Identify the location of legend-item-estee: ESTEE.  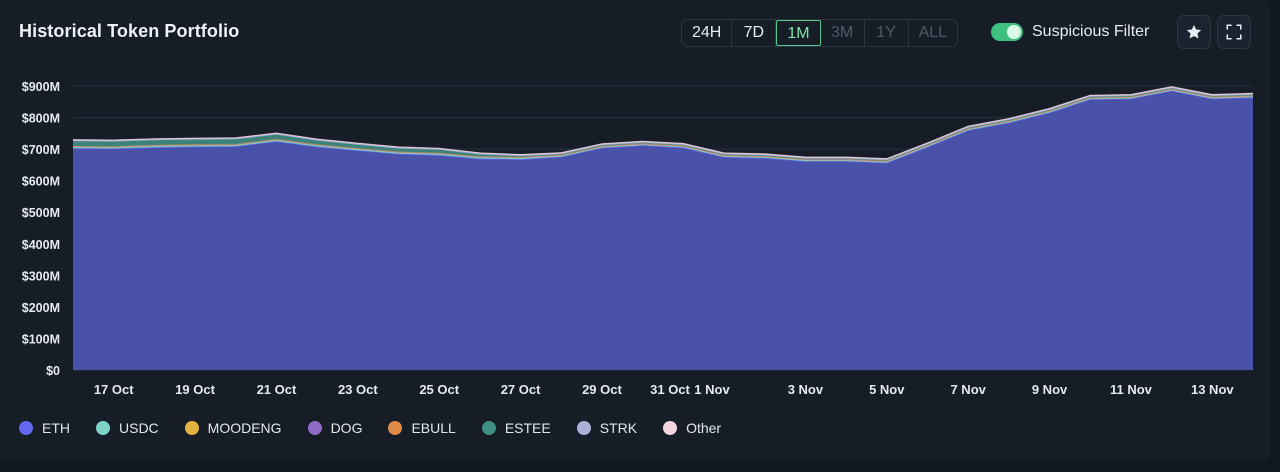
(516, 428).